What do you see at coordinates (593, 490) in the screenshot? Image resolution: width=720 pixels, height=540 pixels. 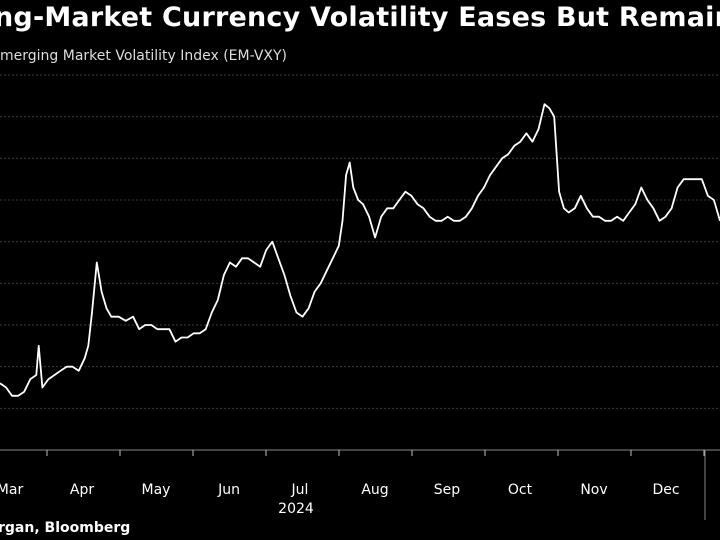 I see `x-tick-label: Nov` at bounding box center [593, 490].